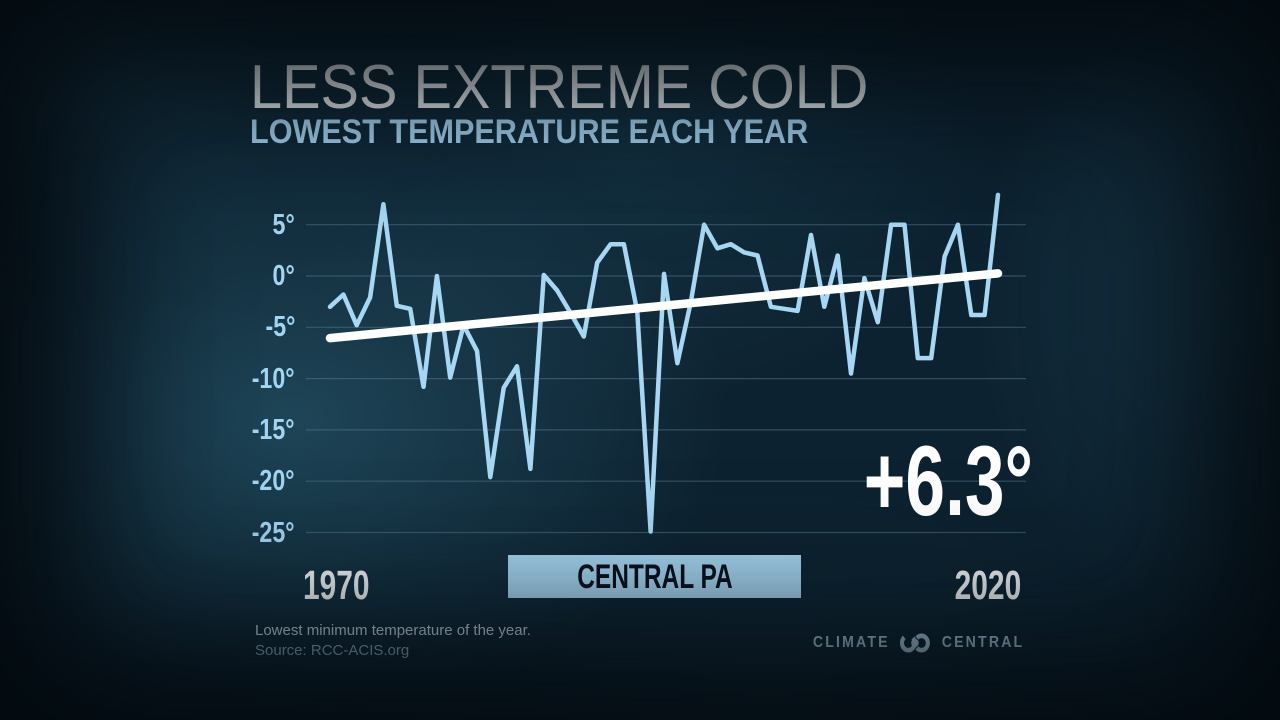  I want to click on climate-central-logo: CLIMATE CENTRAL, so click(918, 643).